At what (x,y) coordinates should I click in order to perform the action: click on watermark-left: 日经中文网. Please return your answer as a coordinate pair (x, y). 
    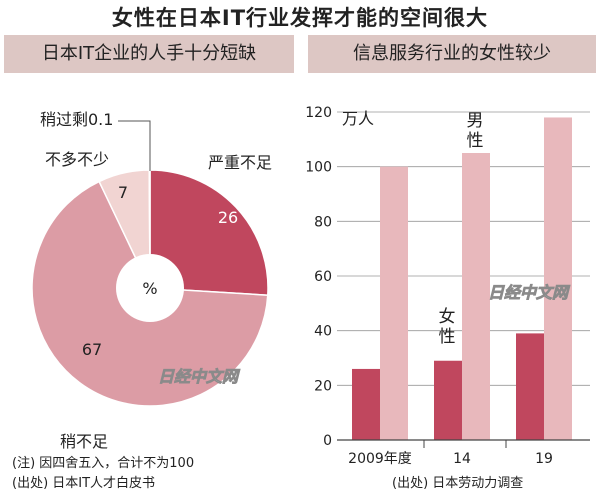
    Looking at the image, I should click on (199, 376).